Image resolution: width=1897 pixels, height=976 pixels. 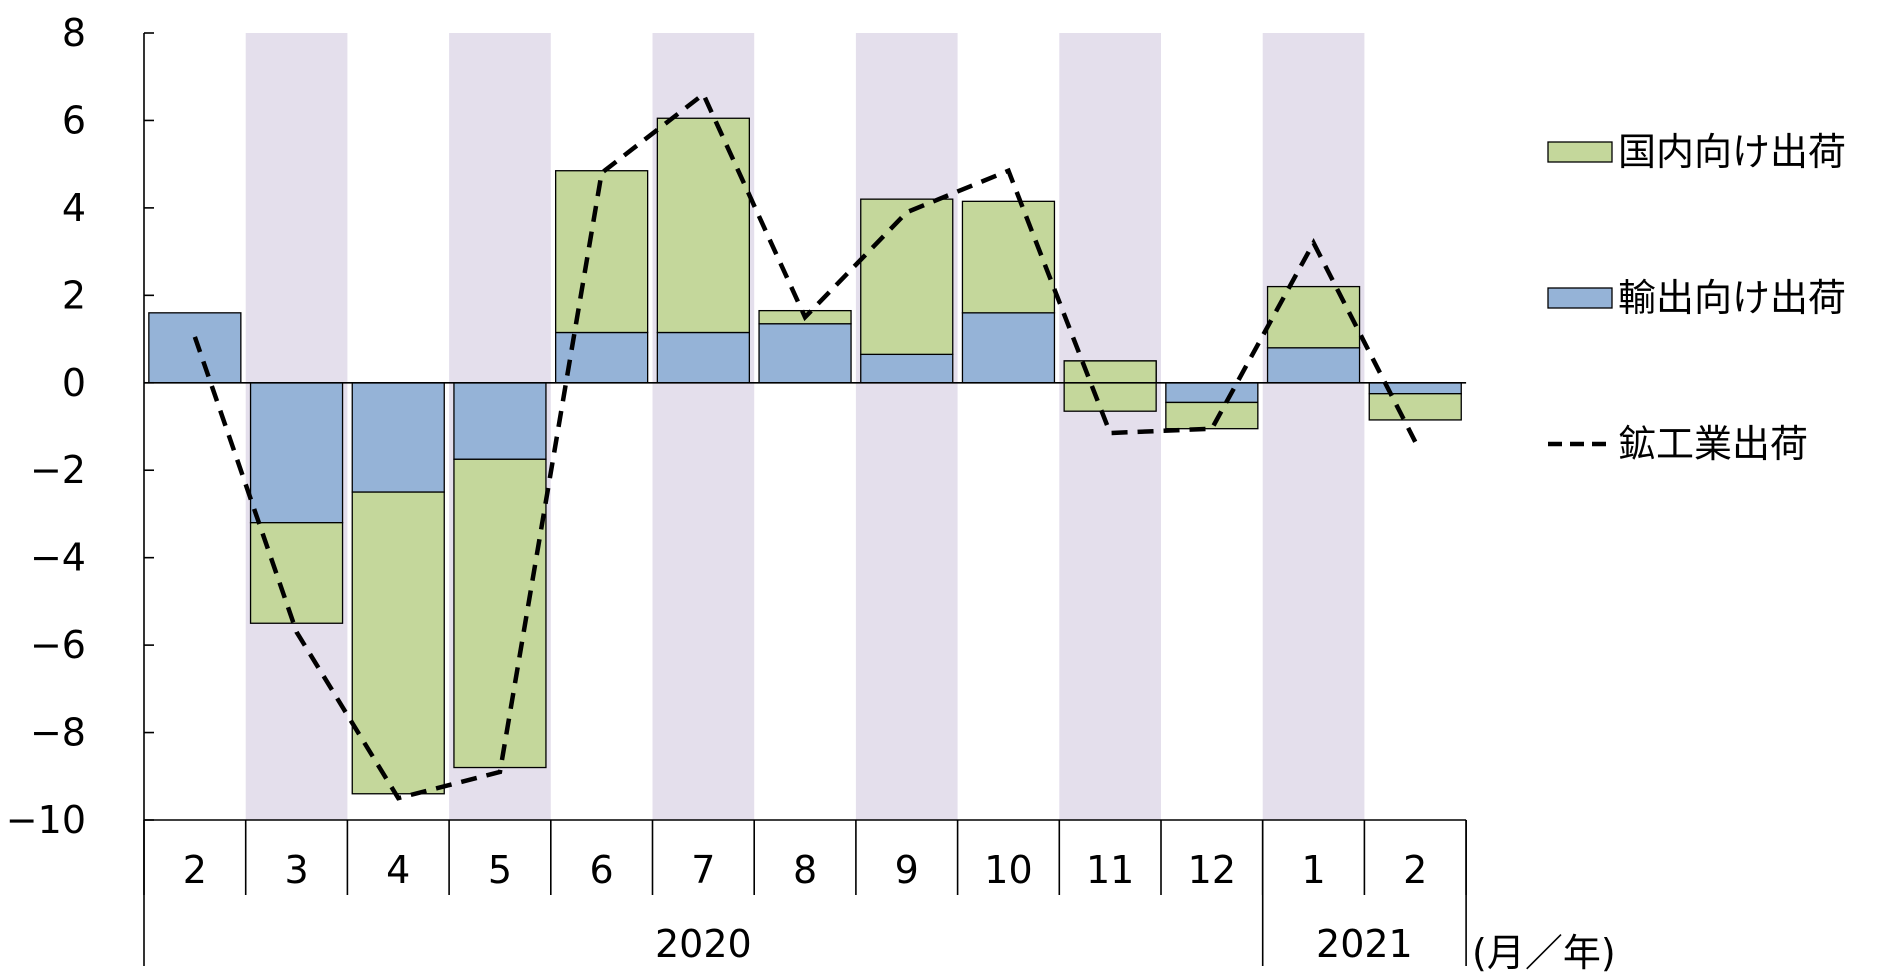 What do you see at coordinates (1008, 870) in the screenshot?
I see `x-tick-label: 10` at bounding box center [1008, 870].